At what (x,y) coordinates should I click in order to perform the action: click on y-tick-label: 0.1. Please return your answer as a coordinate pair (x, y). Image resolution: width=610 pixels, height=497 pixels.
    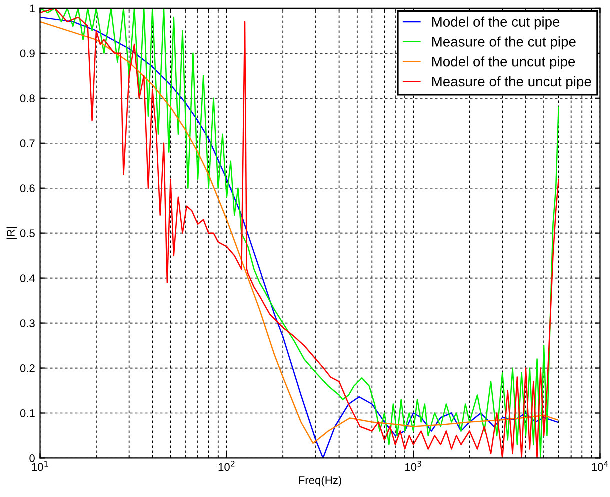
    Looking at the image, I should click on (27, 414).